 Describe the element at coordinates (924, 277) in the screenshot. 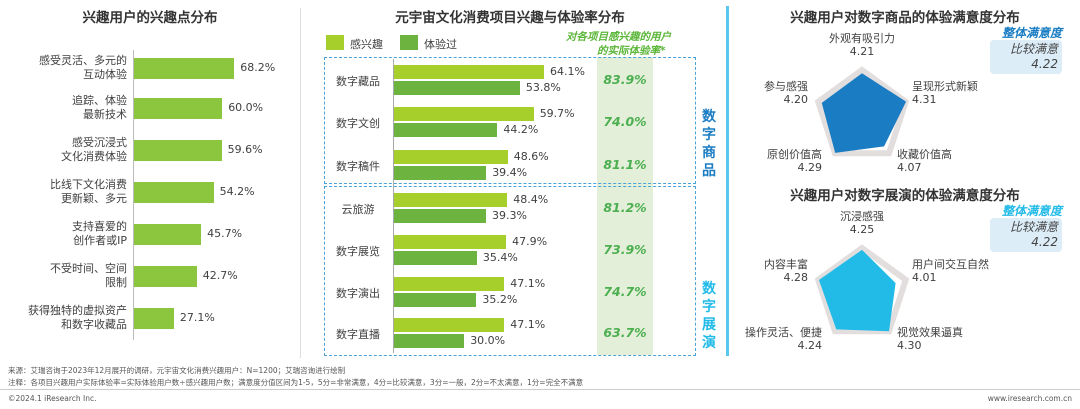

I see `radar-value: 4.01` at that location.